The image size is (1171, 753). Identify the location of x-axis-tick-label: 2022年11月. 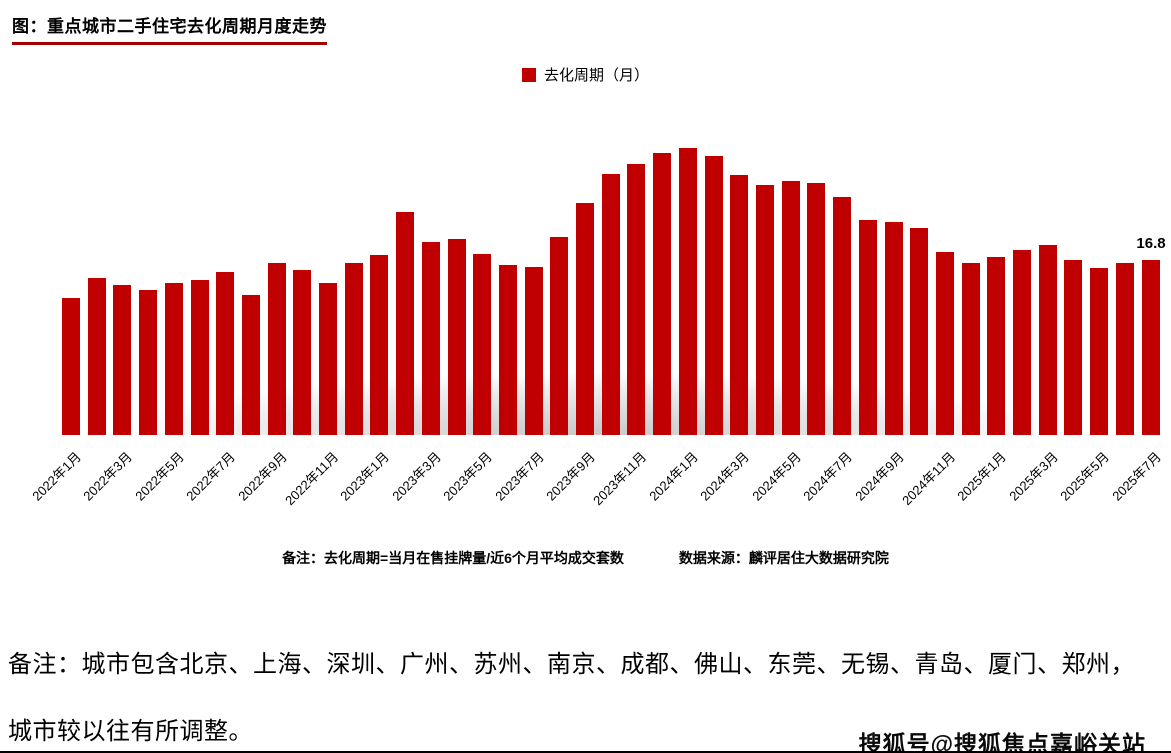
(311, 479).